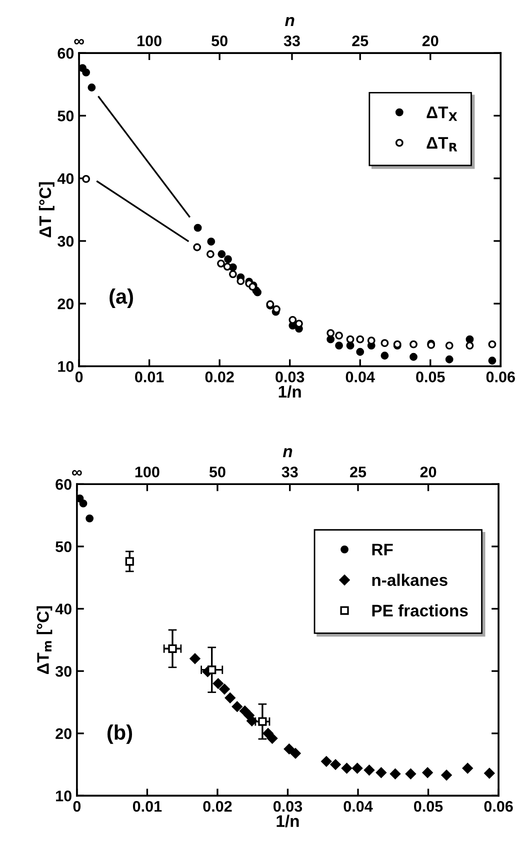  What do you see at coordinates (442, 113) in the screenshot?
I see `legend-label: ΔT$_{X}$` at bounding box center [442, 113].